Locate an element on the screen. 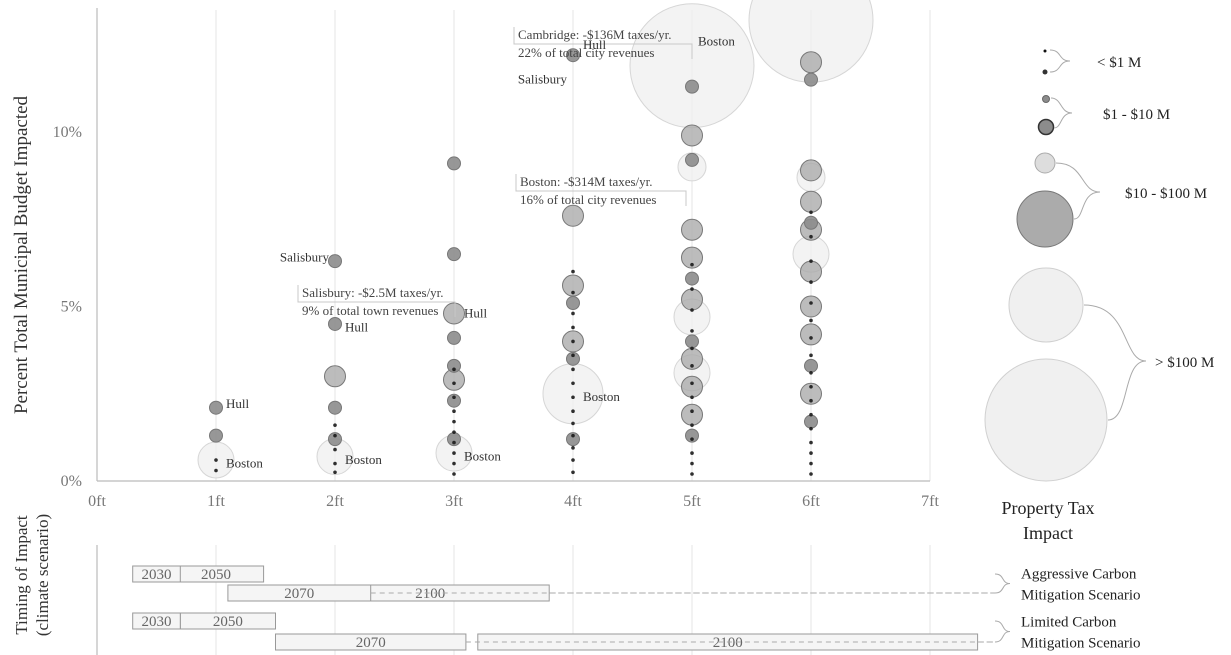 The height and width of the screenshot is (655, 1231). annotation-line1: Cambridge: -$136M taxes/yr. is located at coordinates (594, 34).